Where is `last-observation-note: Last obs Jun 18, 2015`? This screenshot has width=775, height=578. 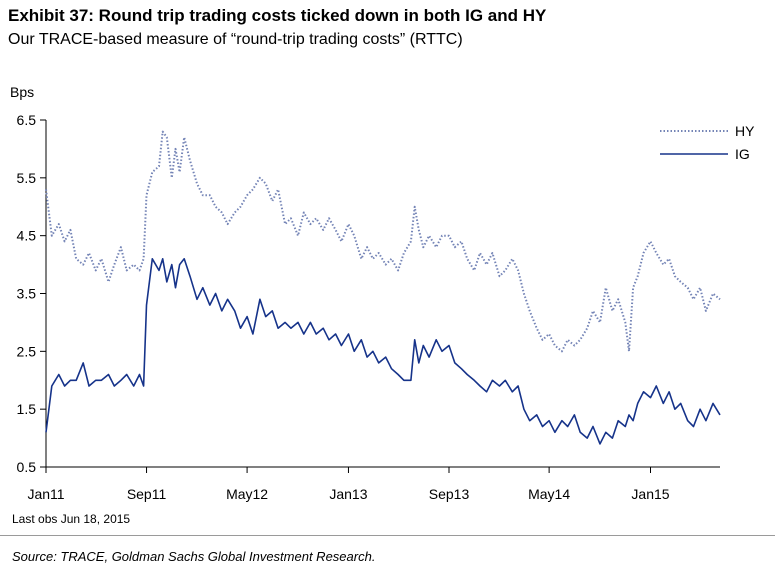
last-observation-note: Last obs Jun 18, 2015 is located at coordinates (71, 519).